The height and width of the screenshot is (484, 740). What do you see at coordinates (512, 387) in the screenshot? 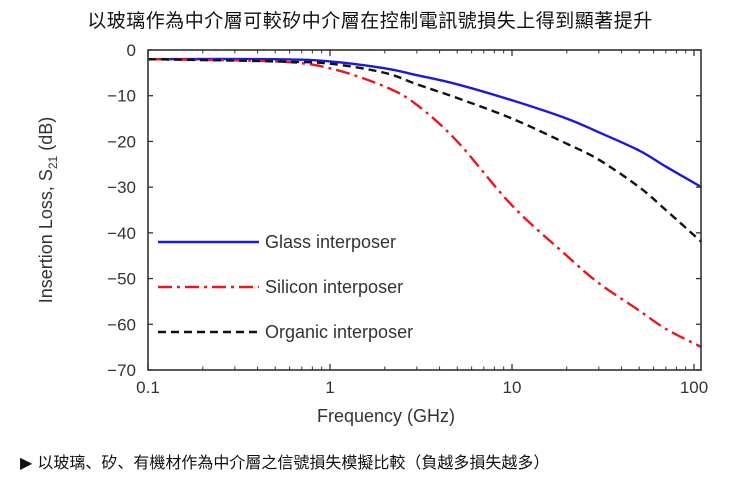
I see `x-tick-label: 10` at bounding box center [512, 387].